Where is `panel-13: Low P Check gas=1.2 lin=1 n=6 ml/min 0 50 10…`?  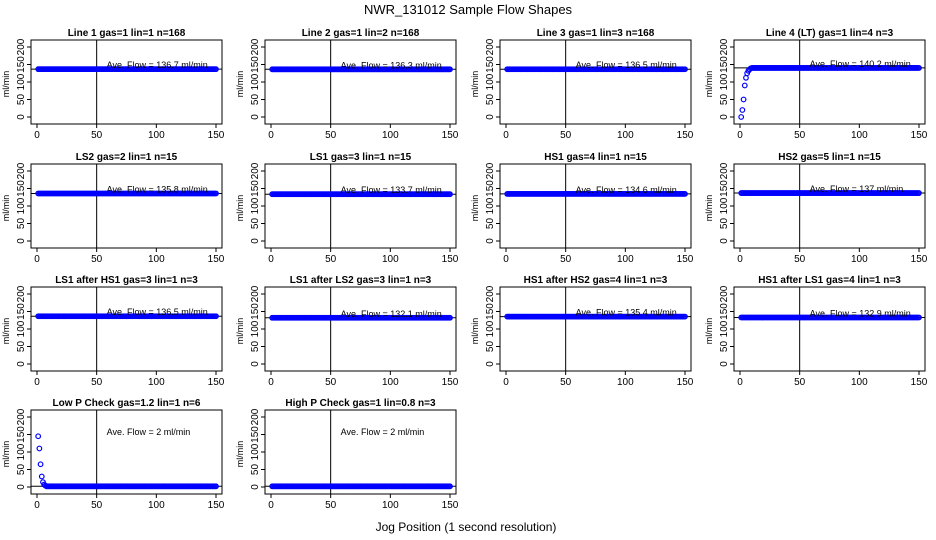
panel-13: Low P Check gas=1.2 lin=1 n=6 ml/min 0 50 10… is located at coordinates (113, 454).